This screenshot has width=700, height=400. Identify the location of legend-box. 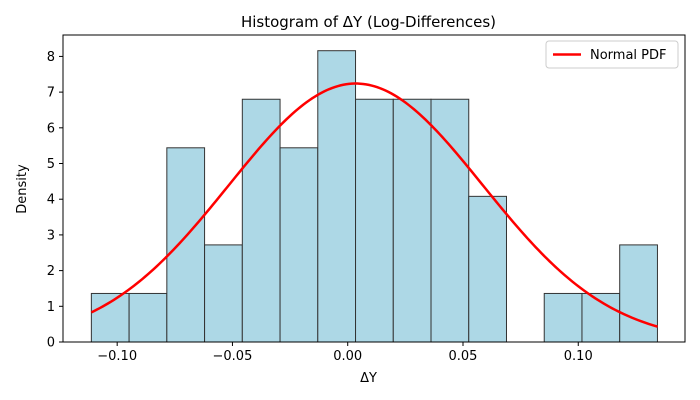
(612, 54).